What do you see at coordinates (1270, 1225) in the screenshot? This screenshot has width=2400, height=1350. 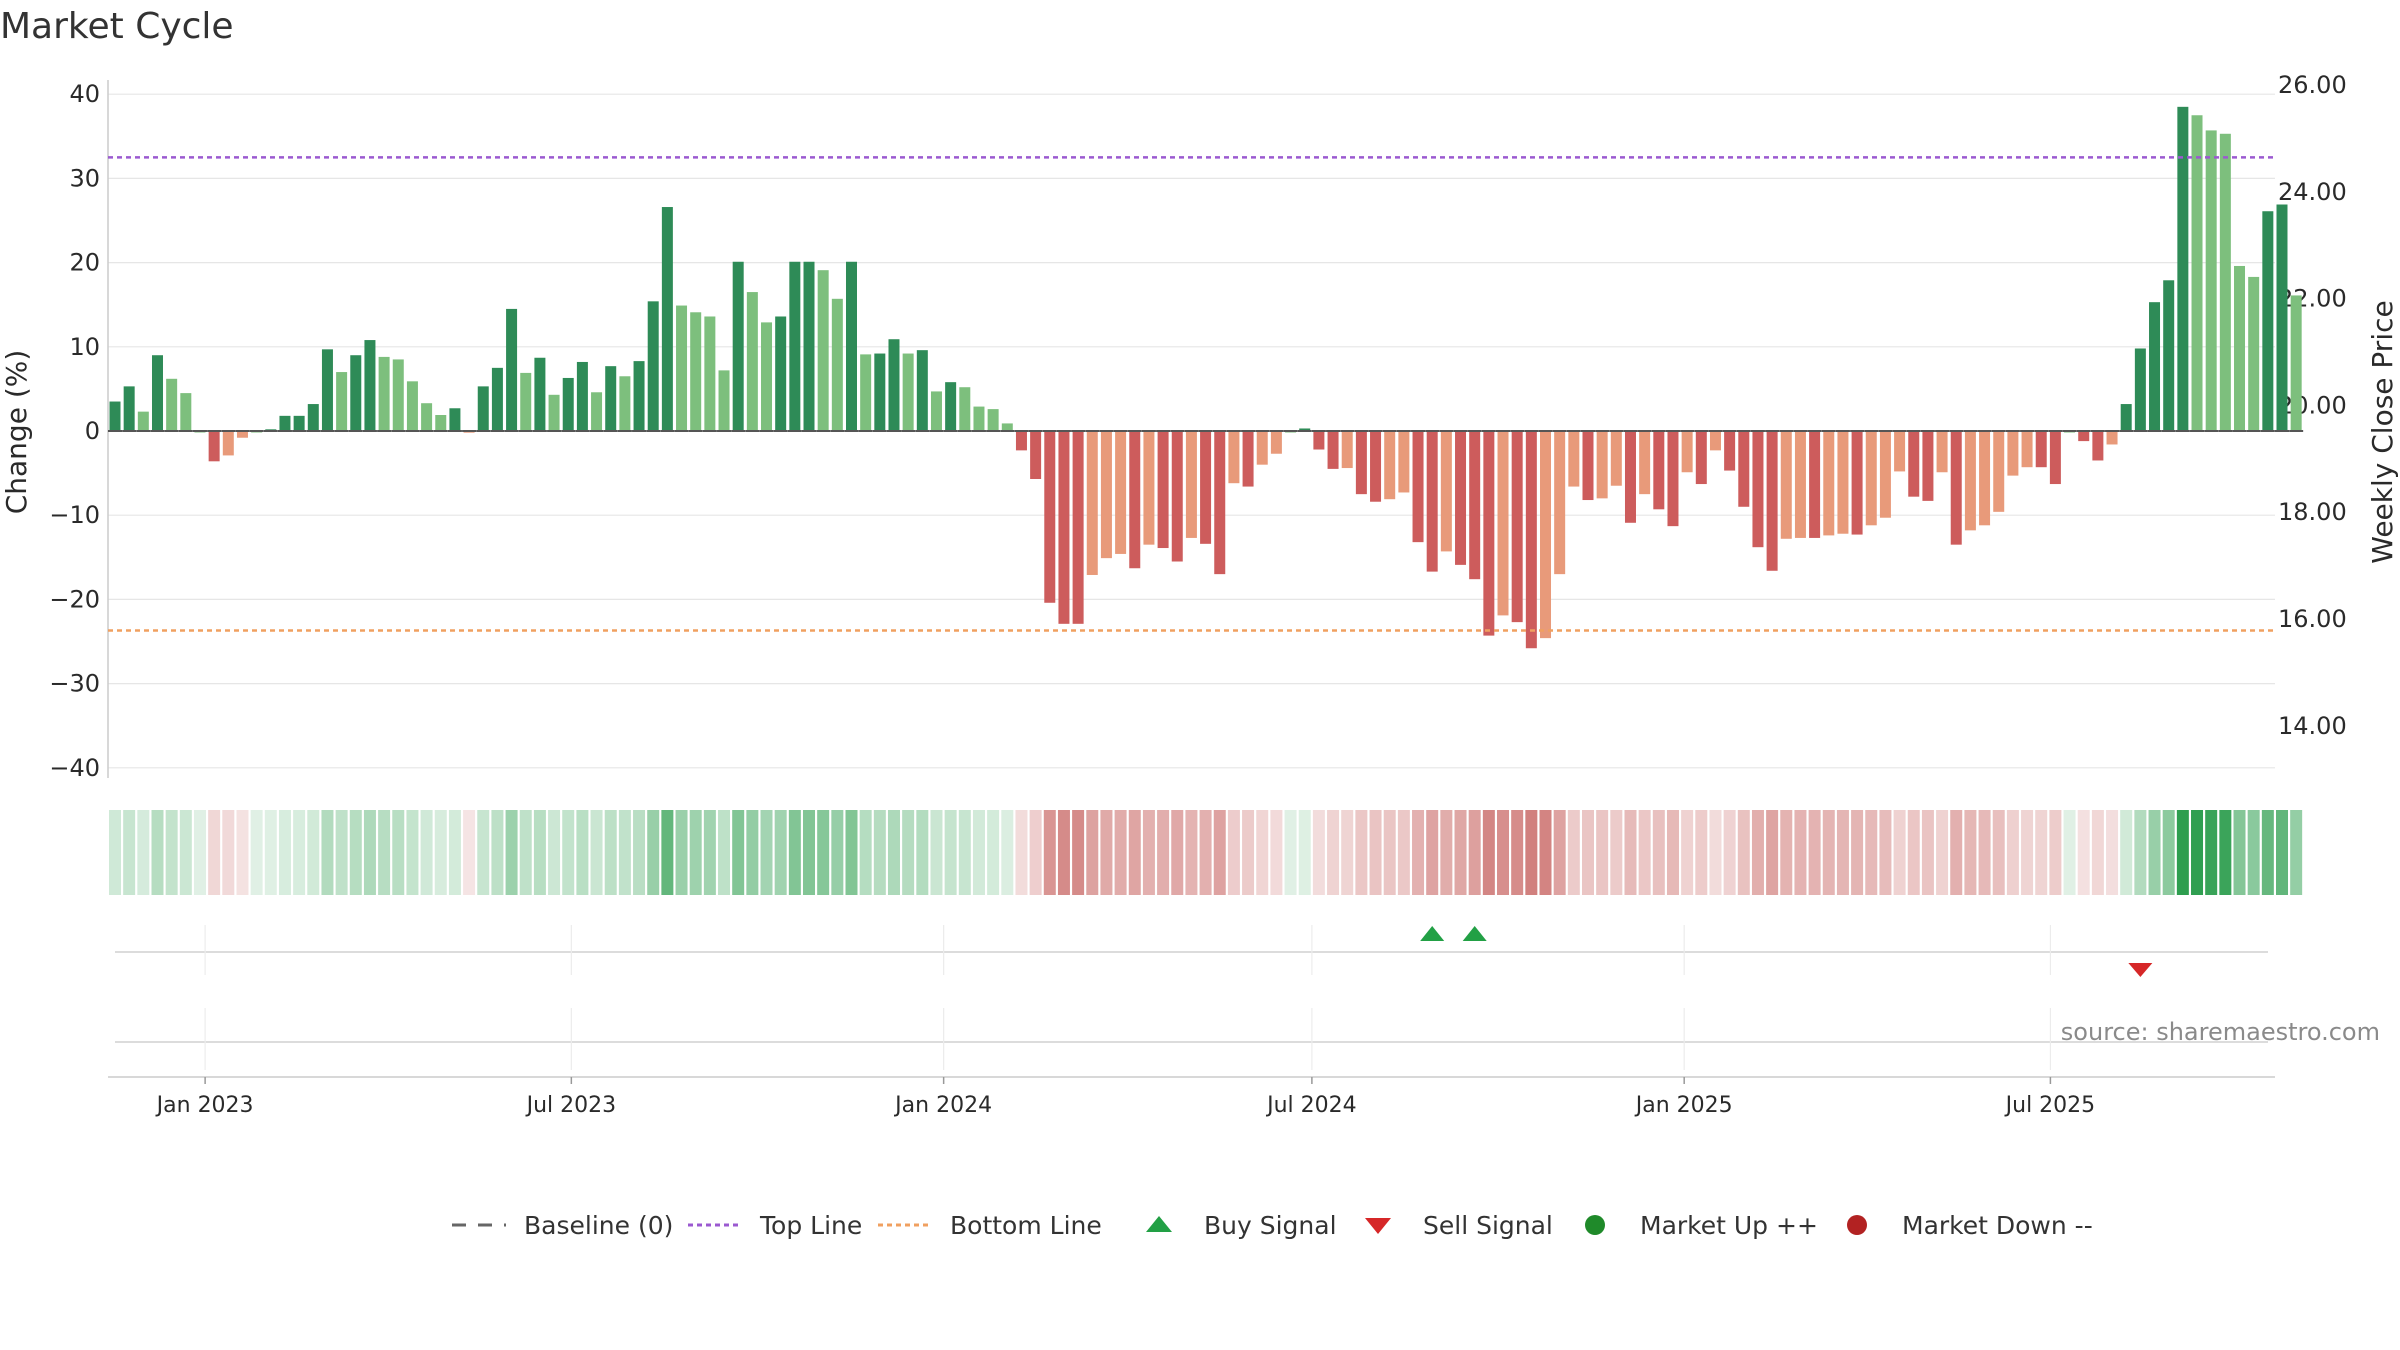 I see `legend-label: Buy Signal` at bounding box center [1270, 1225].